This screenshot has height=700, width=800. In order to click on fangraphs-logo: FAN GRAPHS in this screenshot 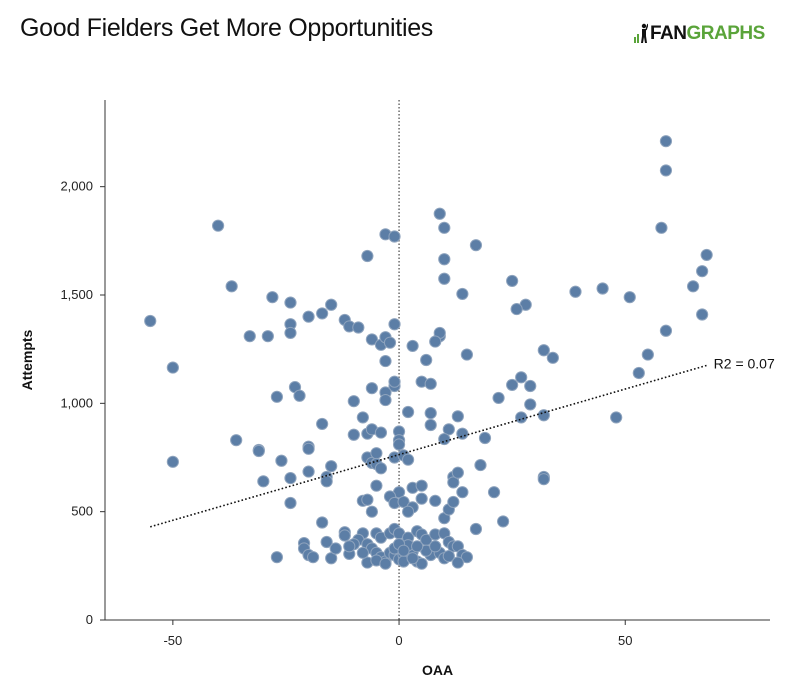, I will do `click(699, 33)`.